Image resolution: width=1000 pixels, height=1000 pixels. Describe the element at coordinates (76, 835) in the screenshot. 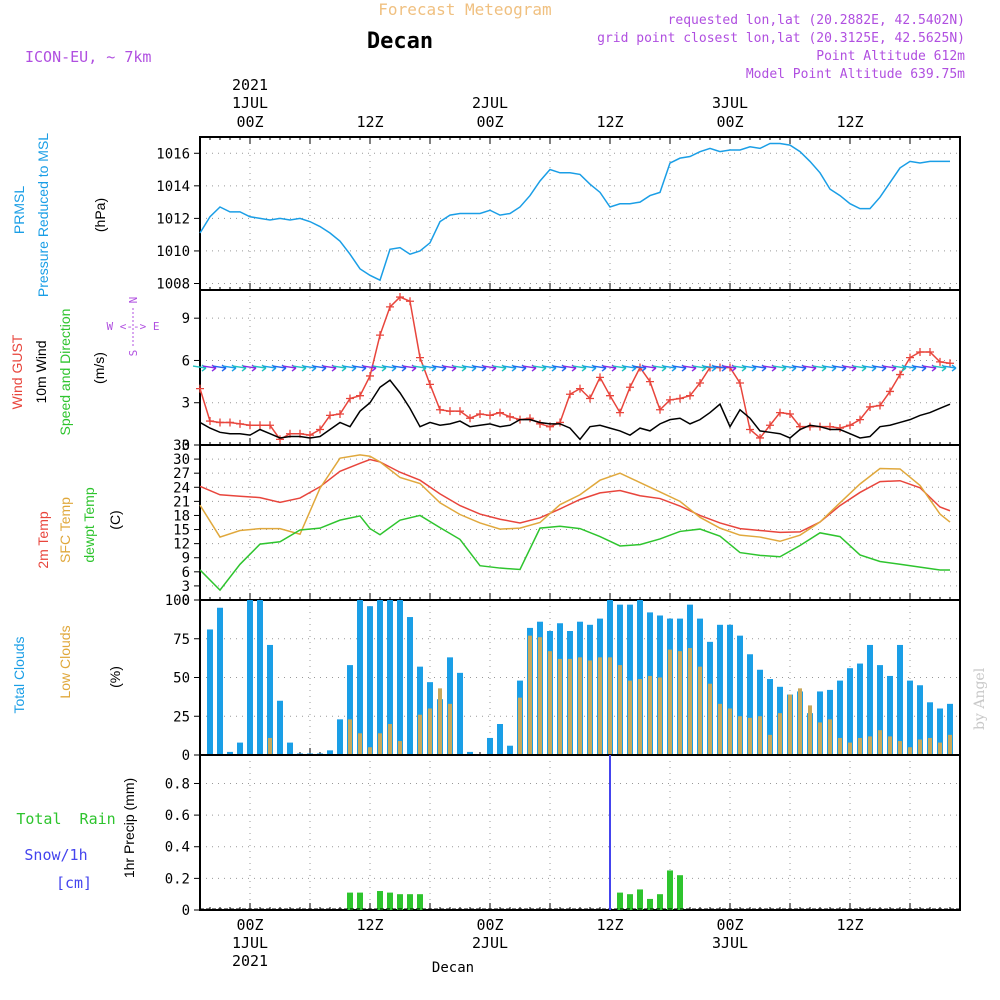

I see `precip-panel-labels: Total Rain Snow/1h [cm] 1hr Precip (mm)` at that location.